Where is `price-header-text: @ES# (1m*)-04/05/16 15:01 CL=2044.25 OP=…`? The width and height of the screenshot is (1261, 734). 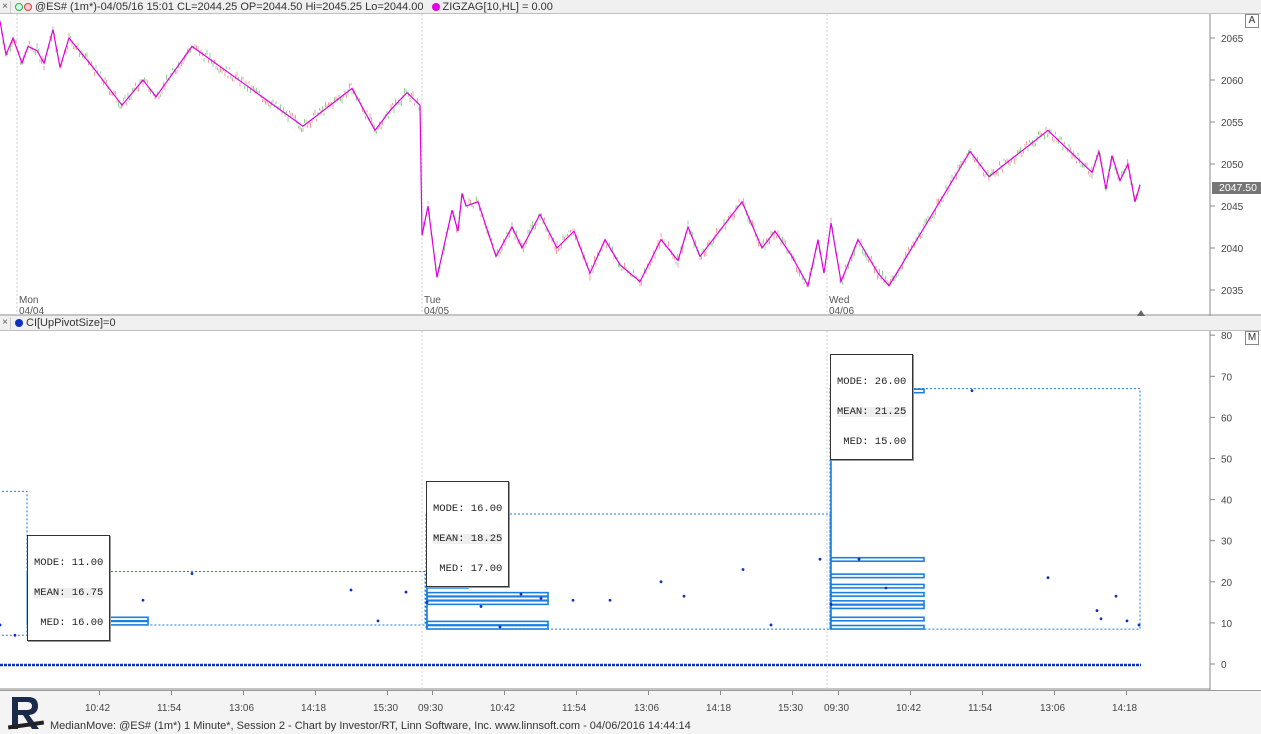 price-header-text: @ES# (1m*)-04/05/16 15:01 CL=2044.25 OP=… is located at coordinates (229, 6).